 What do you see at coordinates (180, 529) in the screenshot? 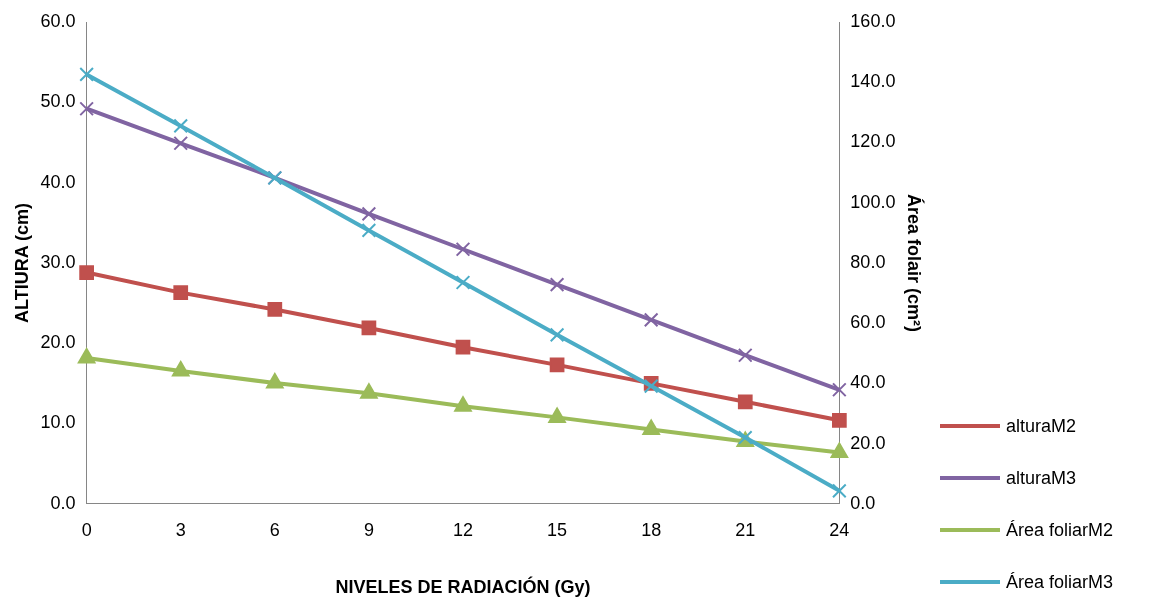
I see `x-tick-label: 3` at bounding box center [180, 529].